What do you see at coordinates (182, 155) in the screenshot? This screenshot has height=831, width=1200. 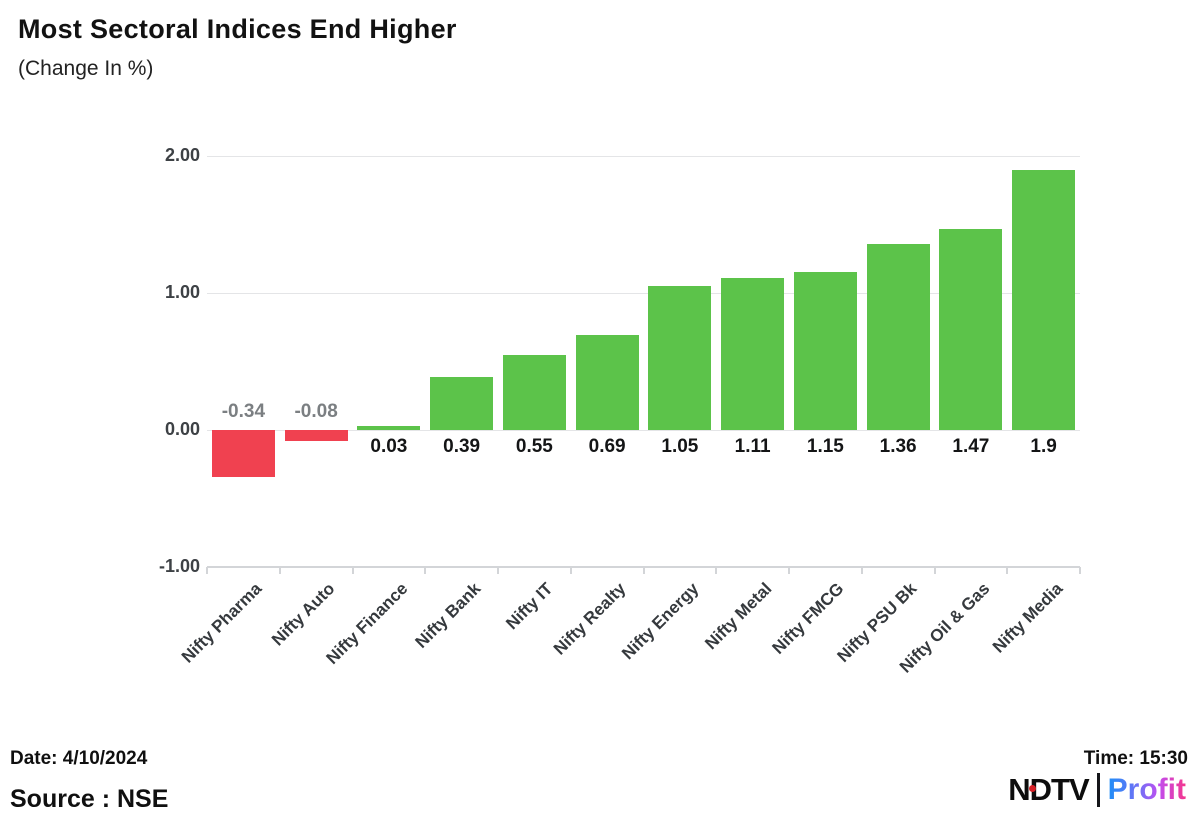 I see `y-axis-tick-label: 2.00` at bounding box center [182, 155].